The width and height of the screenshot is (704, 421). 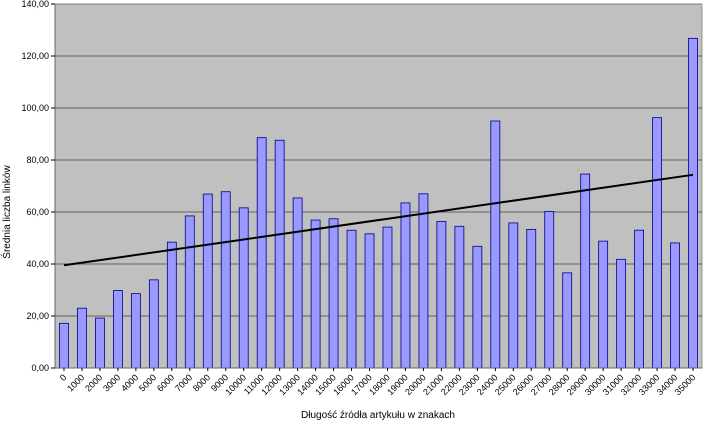 I want to click on x-tick-label: 4000, so click(x=129, y=382).